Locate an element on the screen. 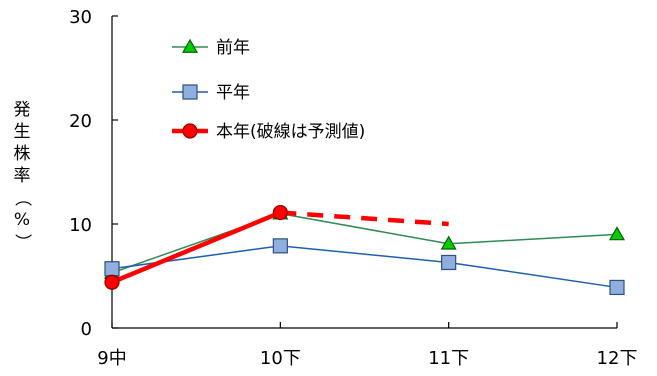 The height and width of the screenshot is (376, 657). y-tick-label: 20 is located at coordinates (80, 121).